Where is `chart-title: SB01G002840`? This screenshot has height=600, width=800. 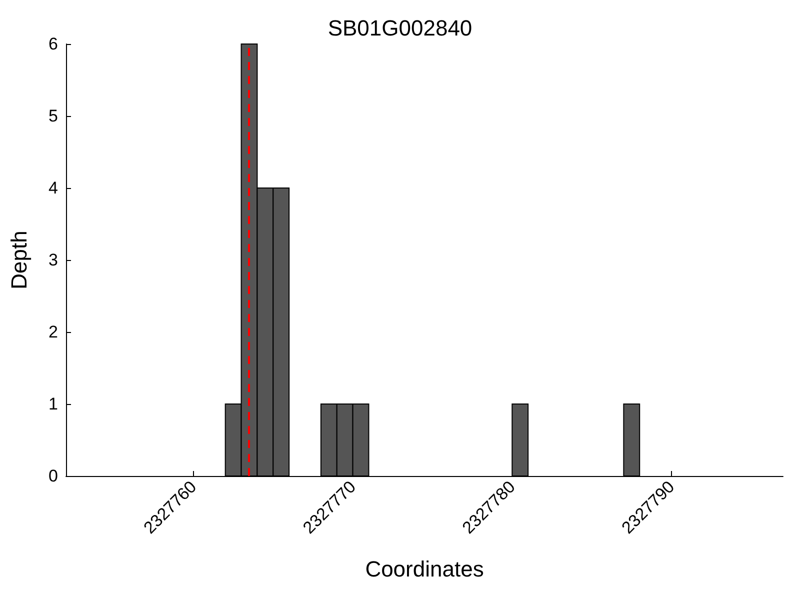
chart-title: SB01G002840 is located at coordinates (400, 28).